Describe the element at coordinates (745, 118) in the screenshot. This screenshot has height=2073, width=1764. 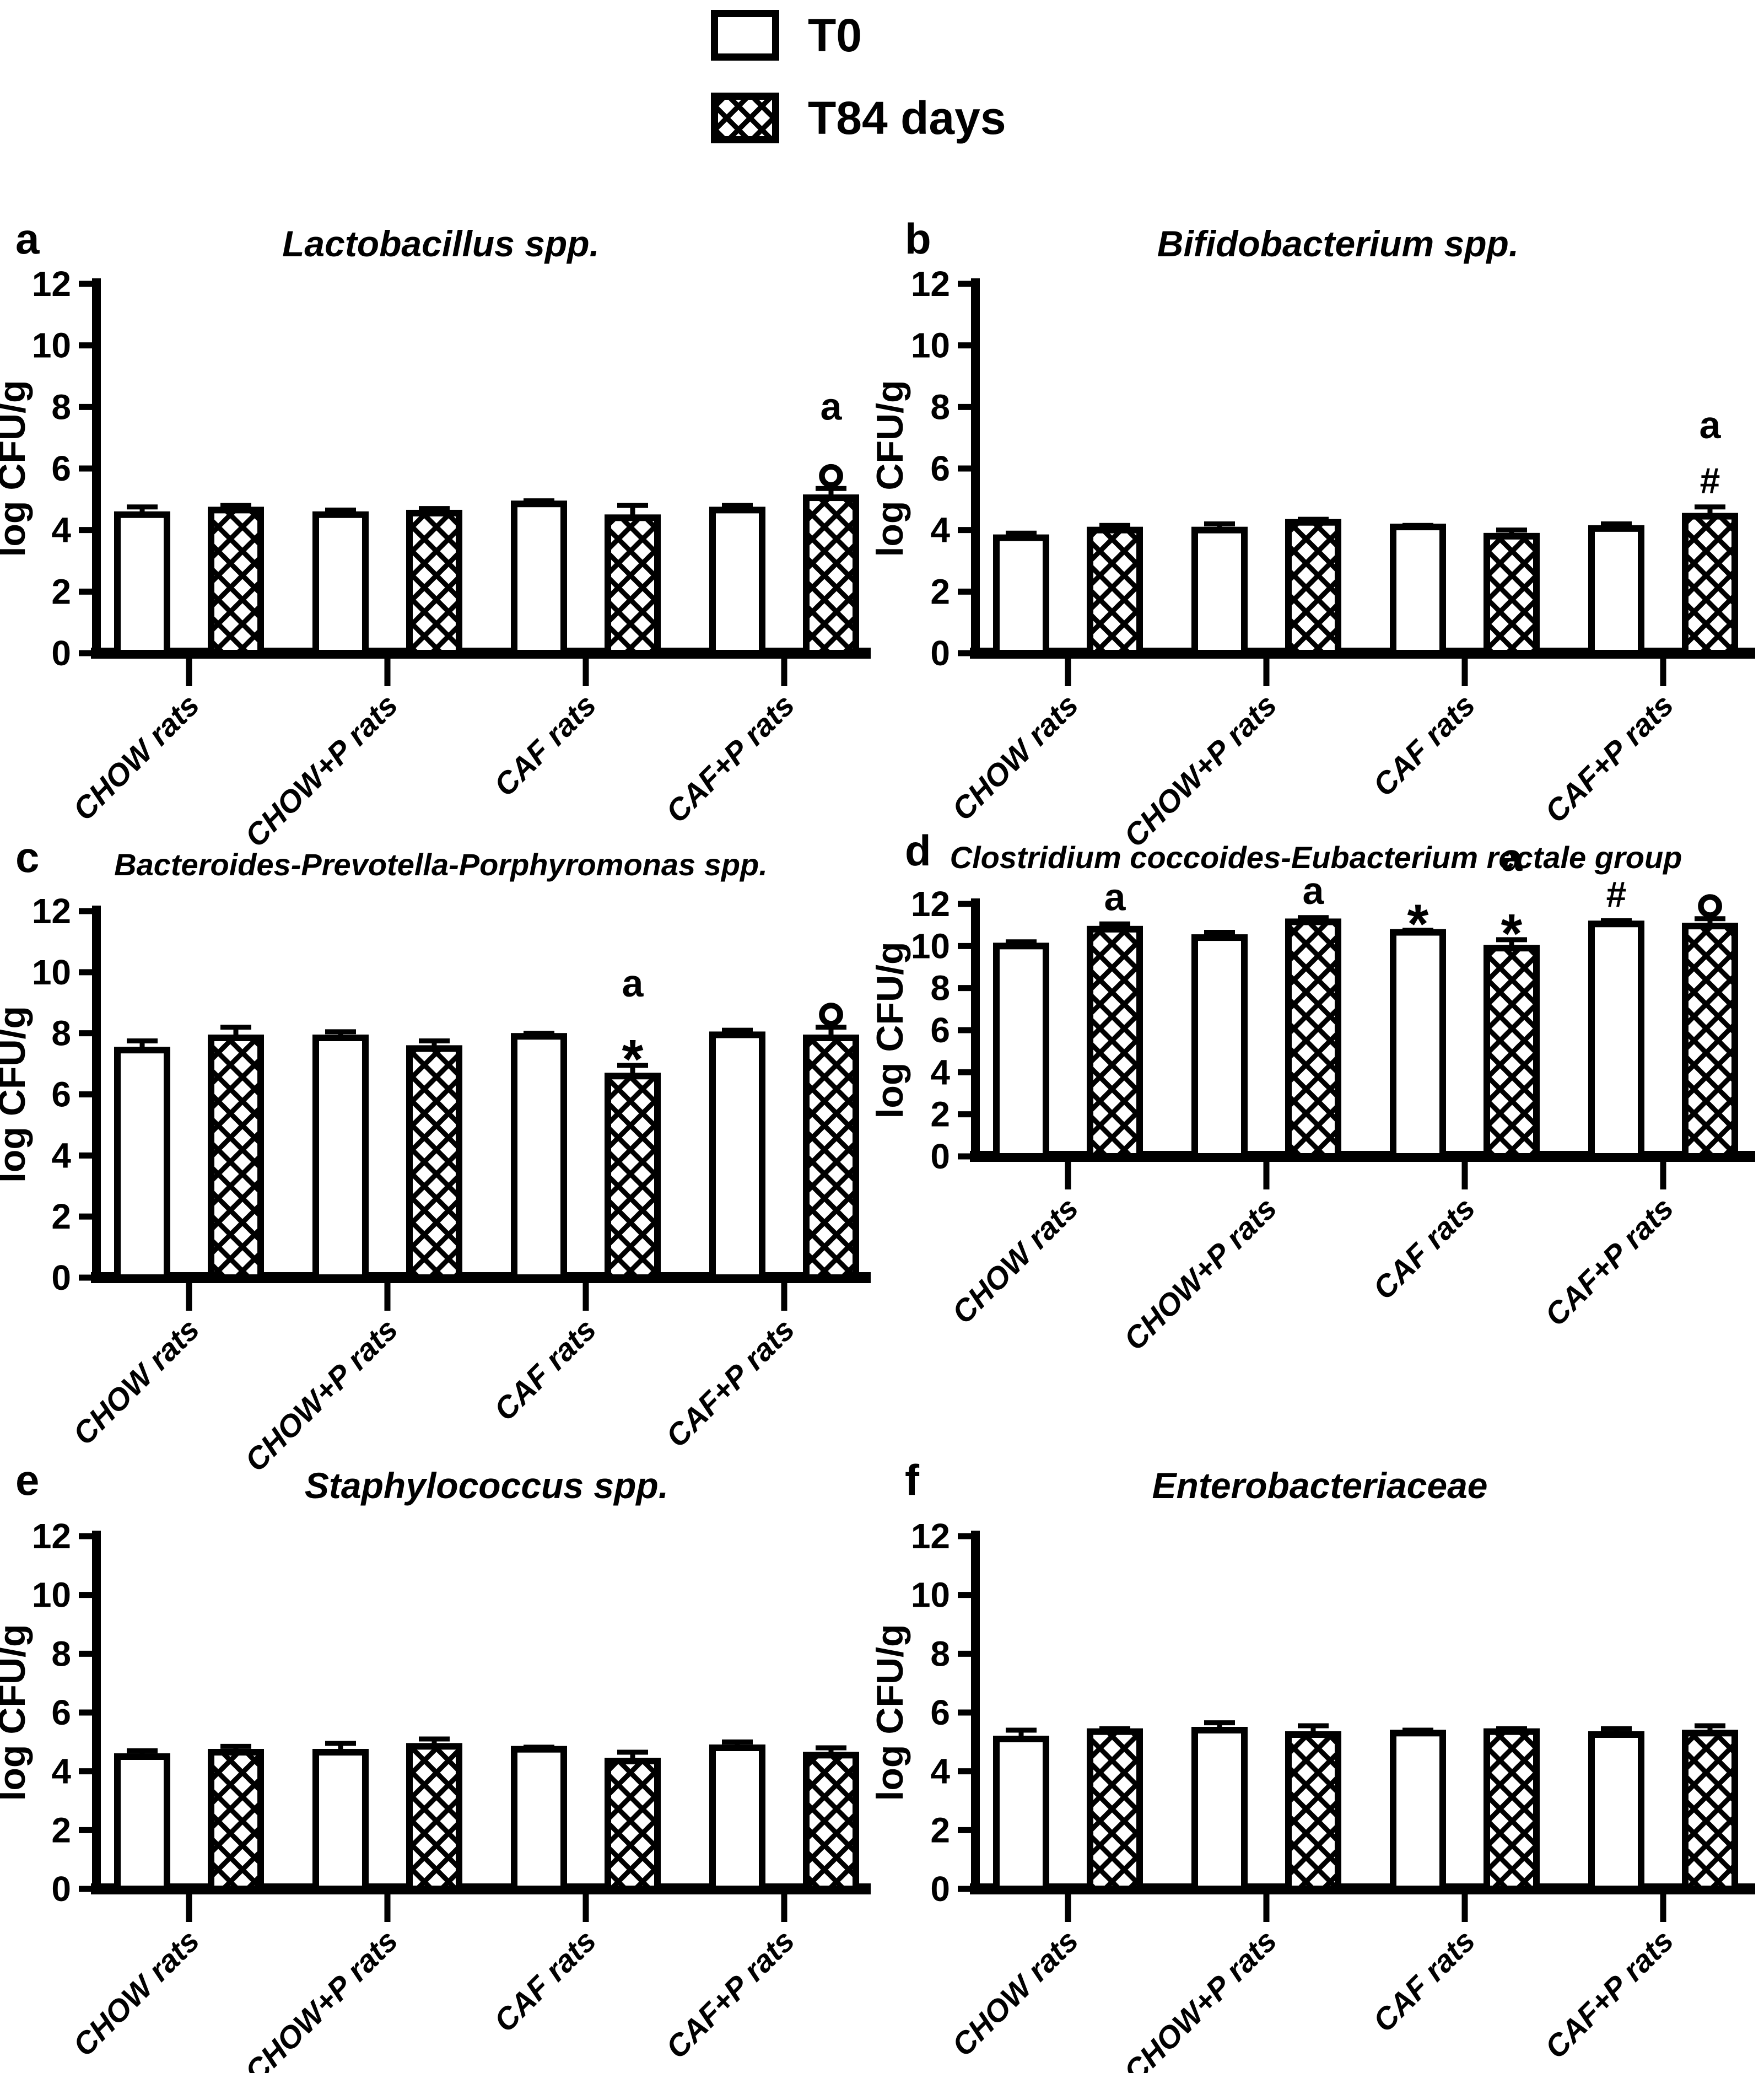
I see `crosshatch-bar-swatch-icon` at that location.